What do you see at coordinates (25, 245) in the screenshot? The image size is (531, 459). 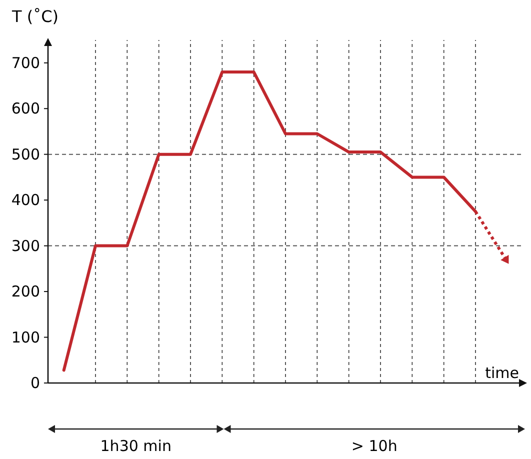 I see `y-tick-label: 300` at bounding box center [25, 245].